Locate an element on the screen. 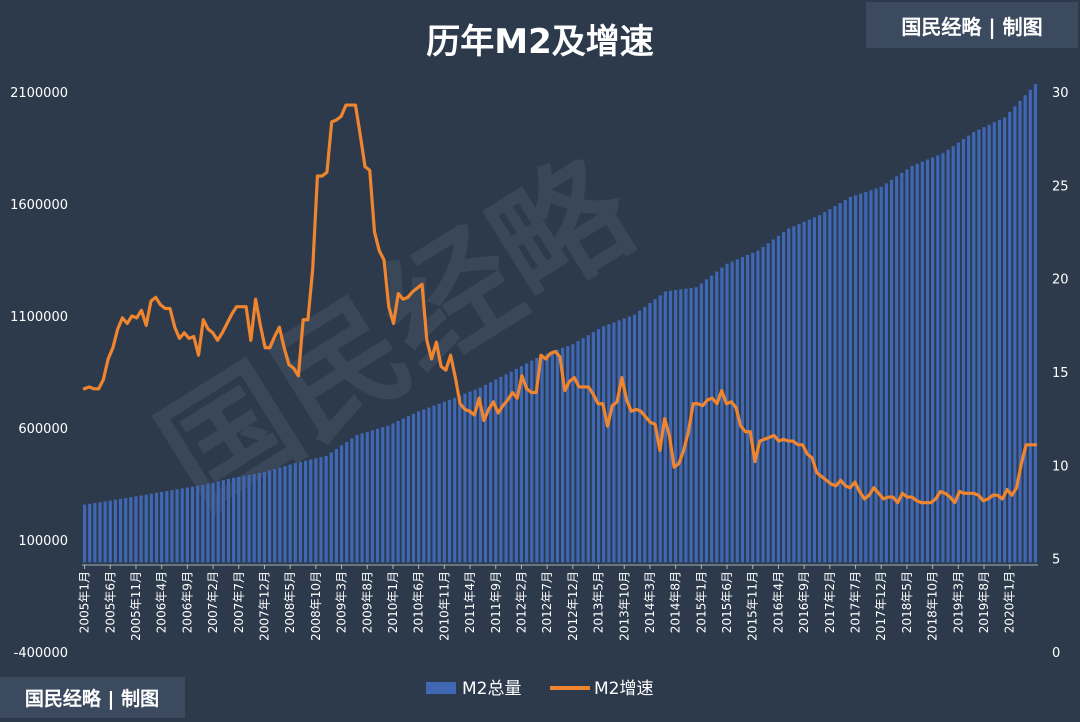 Image resolution: width=1080 pixels, height=722 pixels. badge-bottom-bg is located at coordinates (92, 697).